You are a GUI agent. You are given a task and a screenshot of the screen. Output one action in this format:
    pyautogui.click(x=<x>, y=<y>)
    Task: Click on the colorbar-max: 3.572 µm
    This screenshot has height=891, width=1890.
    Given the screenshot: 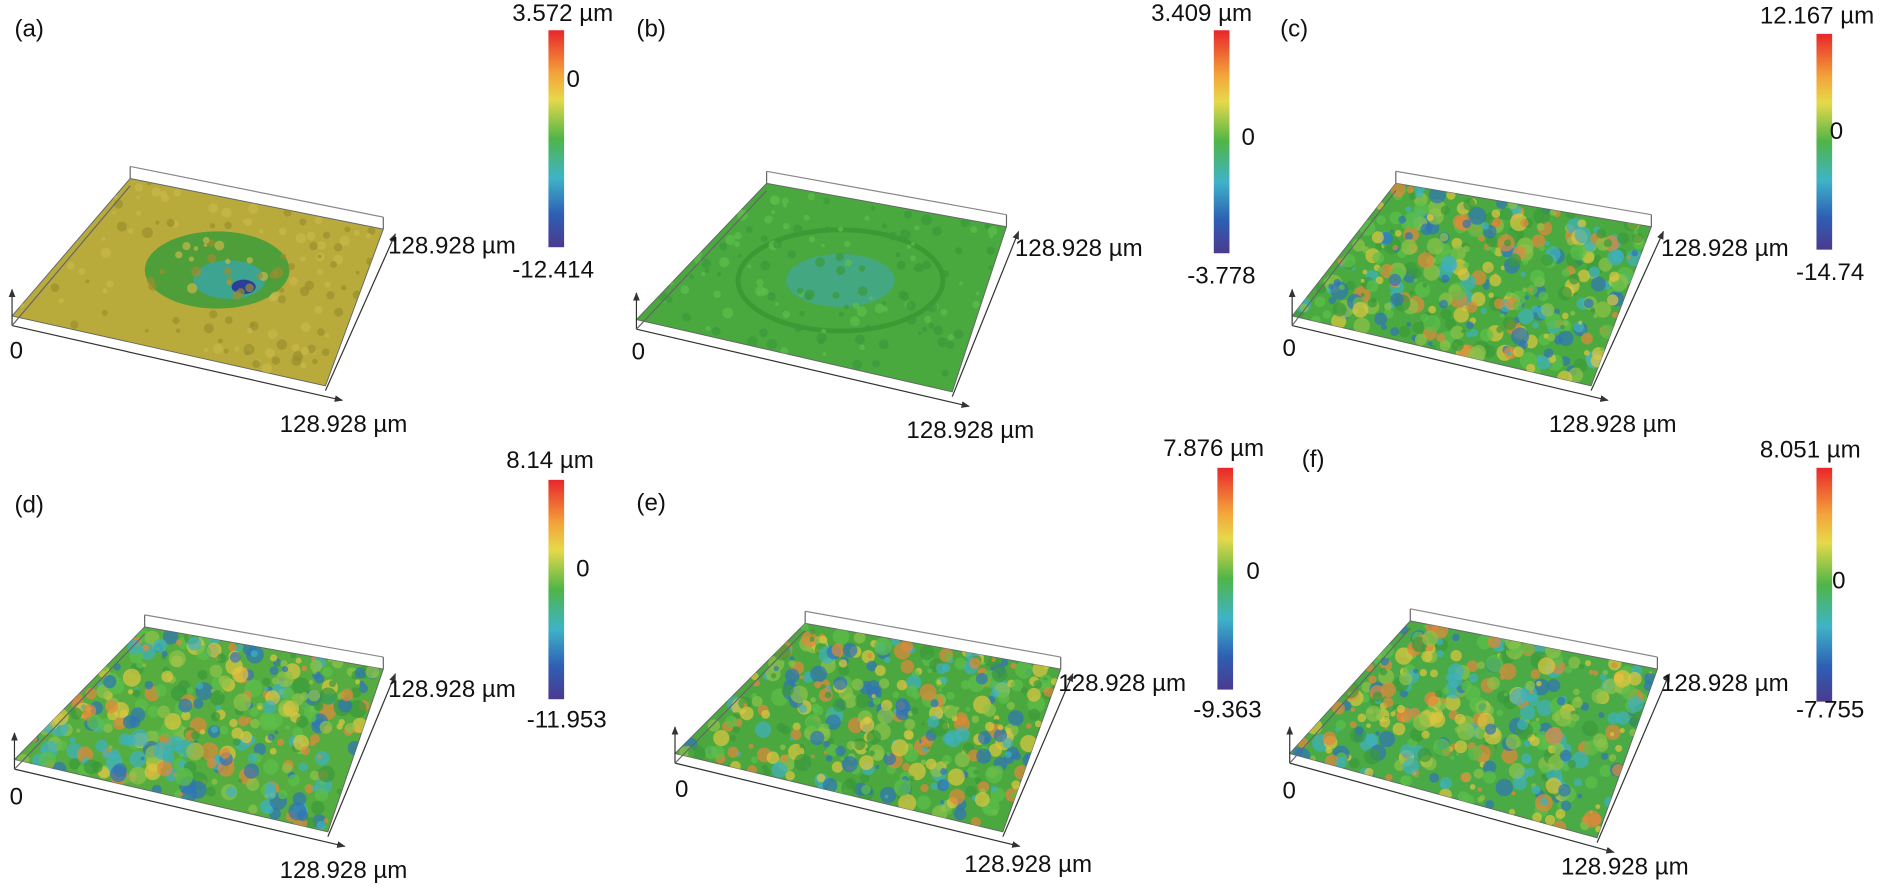 What is the action you would take?
    pyautogui.click(x=562, y=13)
    